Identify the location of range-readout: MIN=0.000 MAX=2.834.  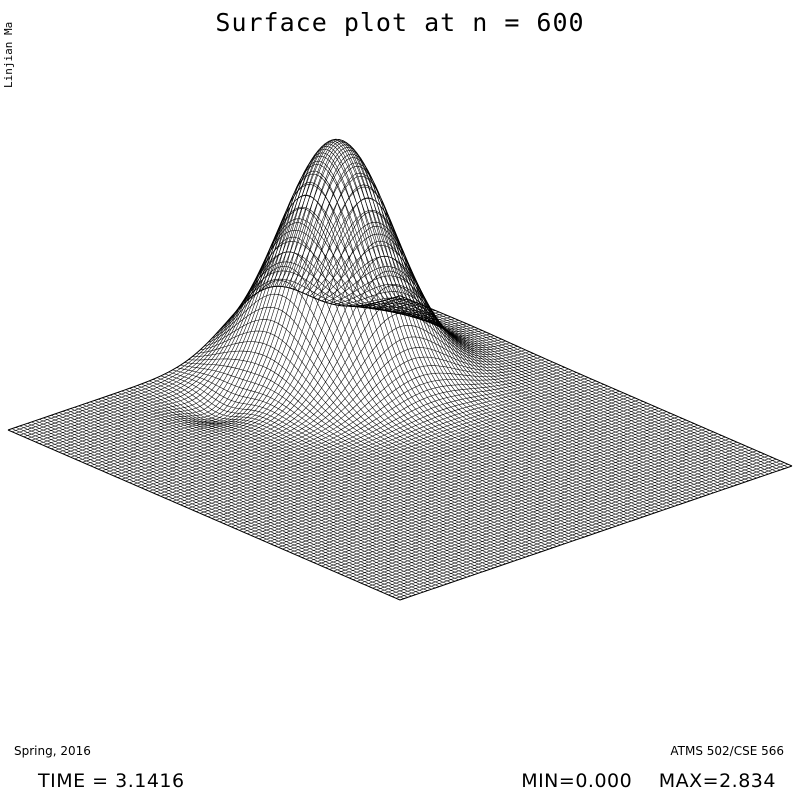
(648, 781).